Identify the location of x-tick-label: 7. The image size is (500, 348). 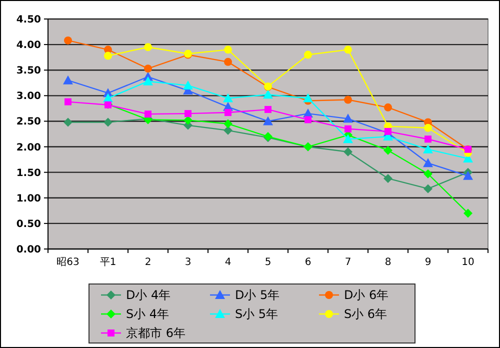
(348, 262).